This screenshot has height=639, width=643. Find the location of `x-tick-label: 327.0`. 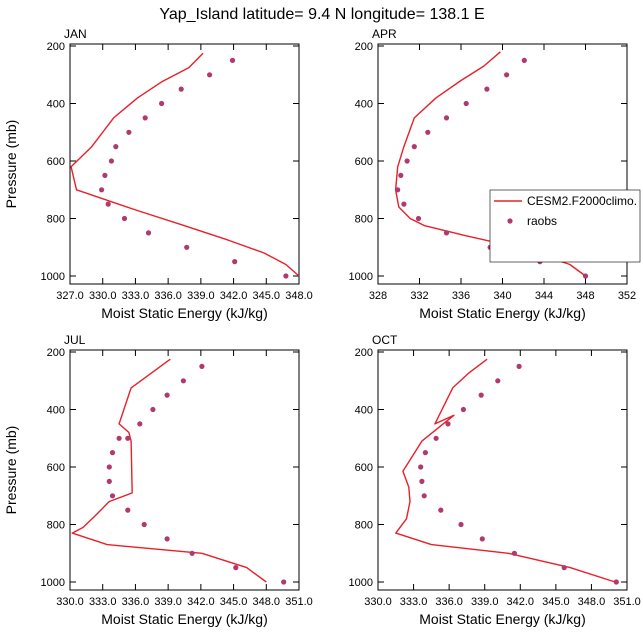

x-tick-label: 327.0 is located at coordinates (70, 296).